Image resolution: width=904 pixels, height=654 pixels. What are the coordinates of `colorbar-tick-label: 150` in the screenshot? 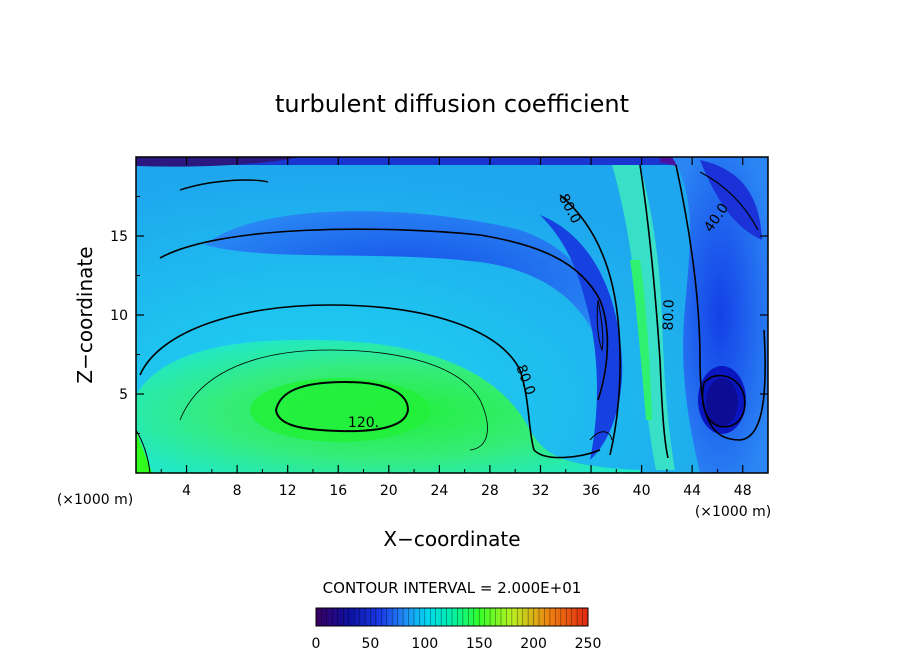 It's located at (479, 644).